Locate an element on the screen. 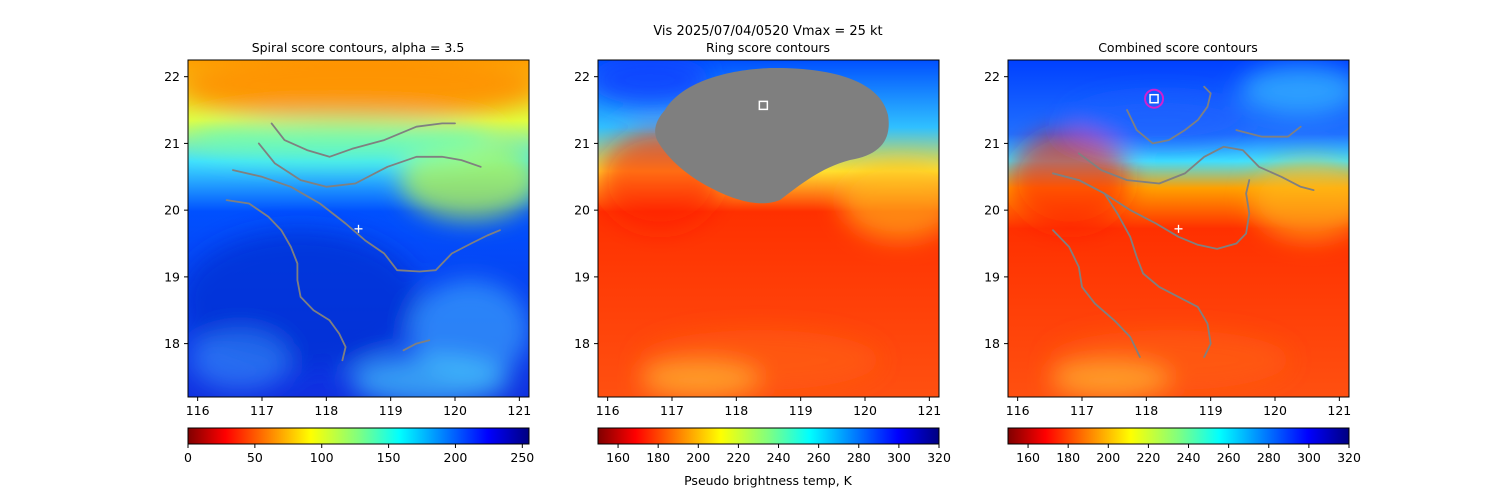  circle-marker is located at coordinates (1154, 98).